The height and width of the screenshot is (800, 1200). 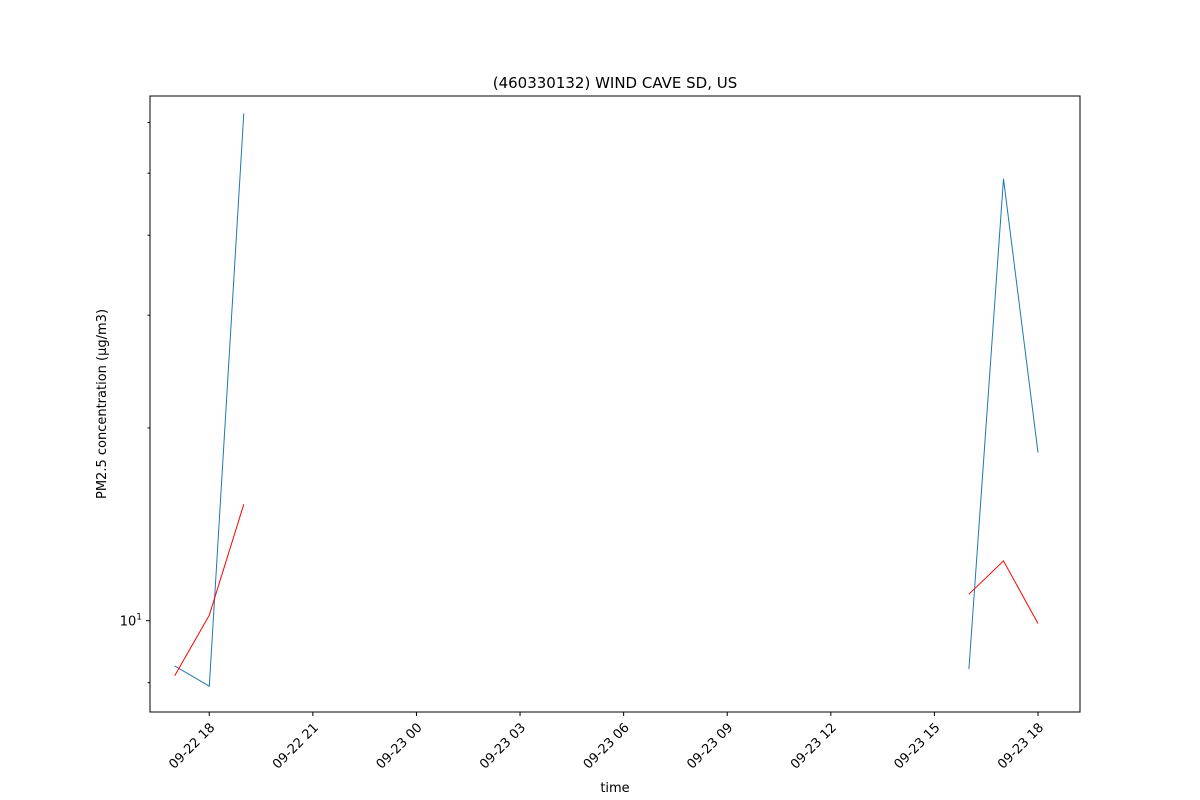 What do you see at coordinates (131, 621) in the screenshot?
I see `y-tick-label: 101` at bounding box center [131, 621].